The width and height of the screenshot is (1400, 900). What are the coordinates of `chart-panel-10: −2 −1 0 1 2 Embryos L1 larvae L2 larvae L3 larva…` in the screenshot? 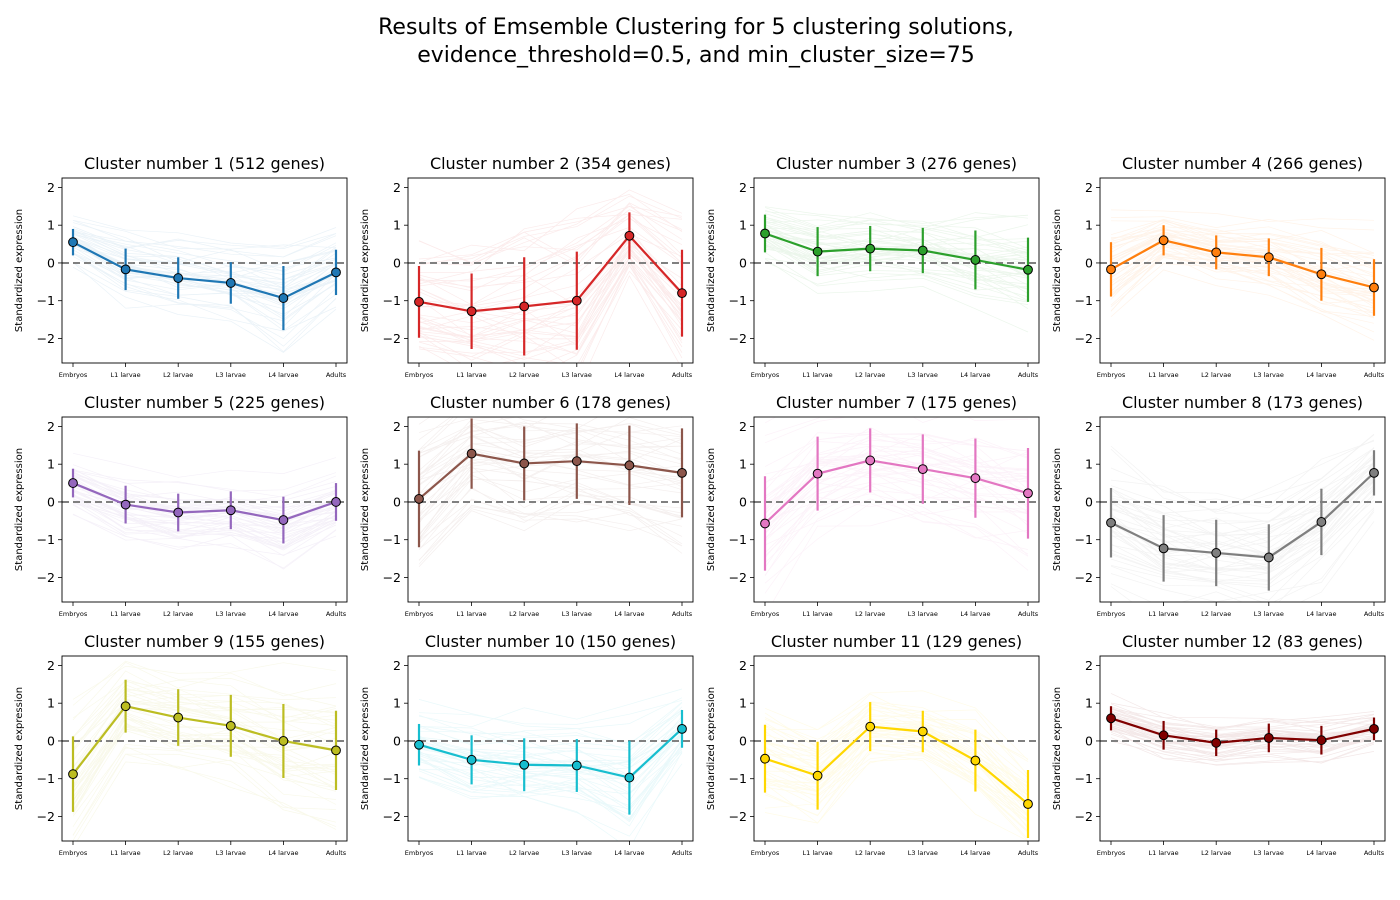 It's located at (527, 744).